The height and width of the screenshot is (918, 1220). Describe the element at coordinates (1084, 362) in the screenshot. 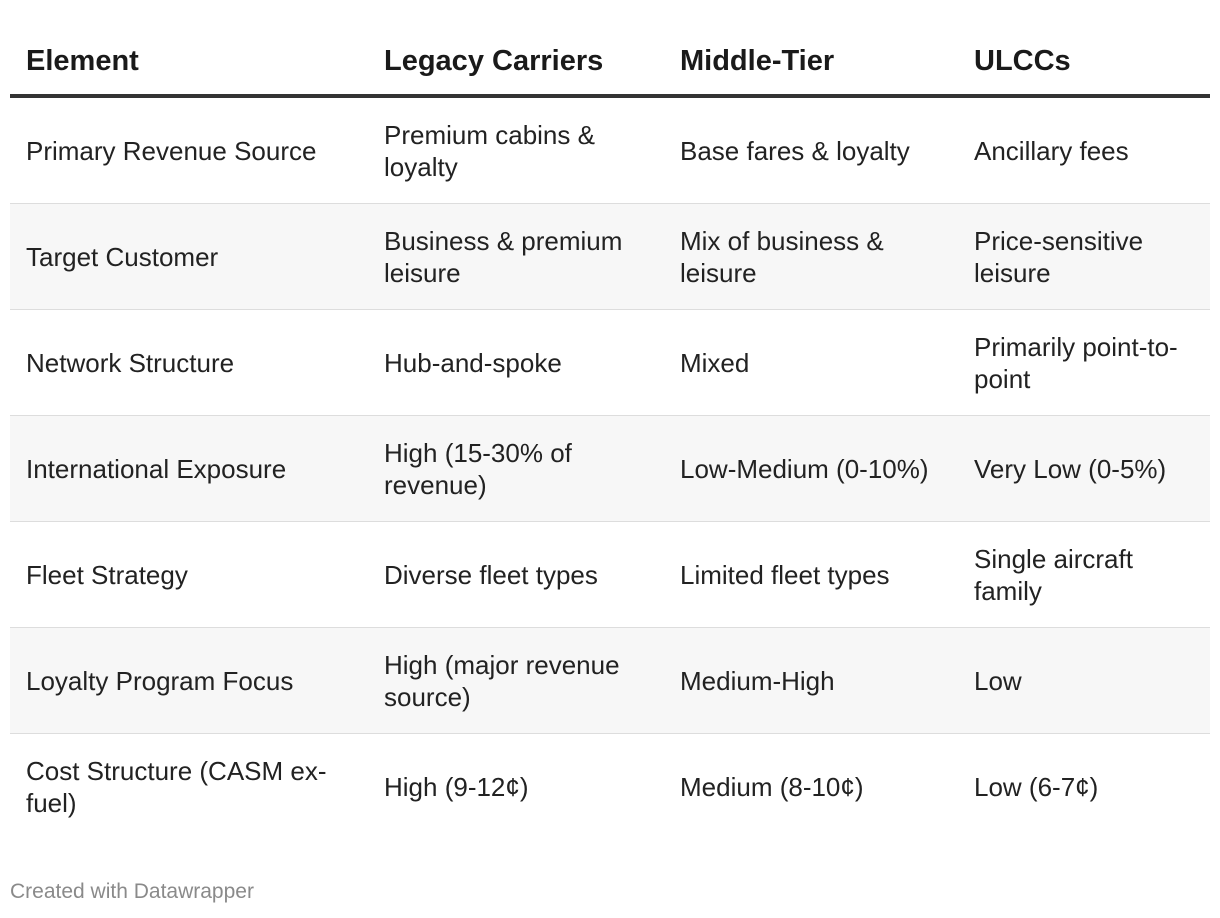

I see `table-cell: Primarily point-to-point` at that location.